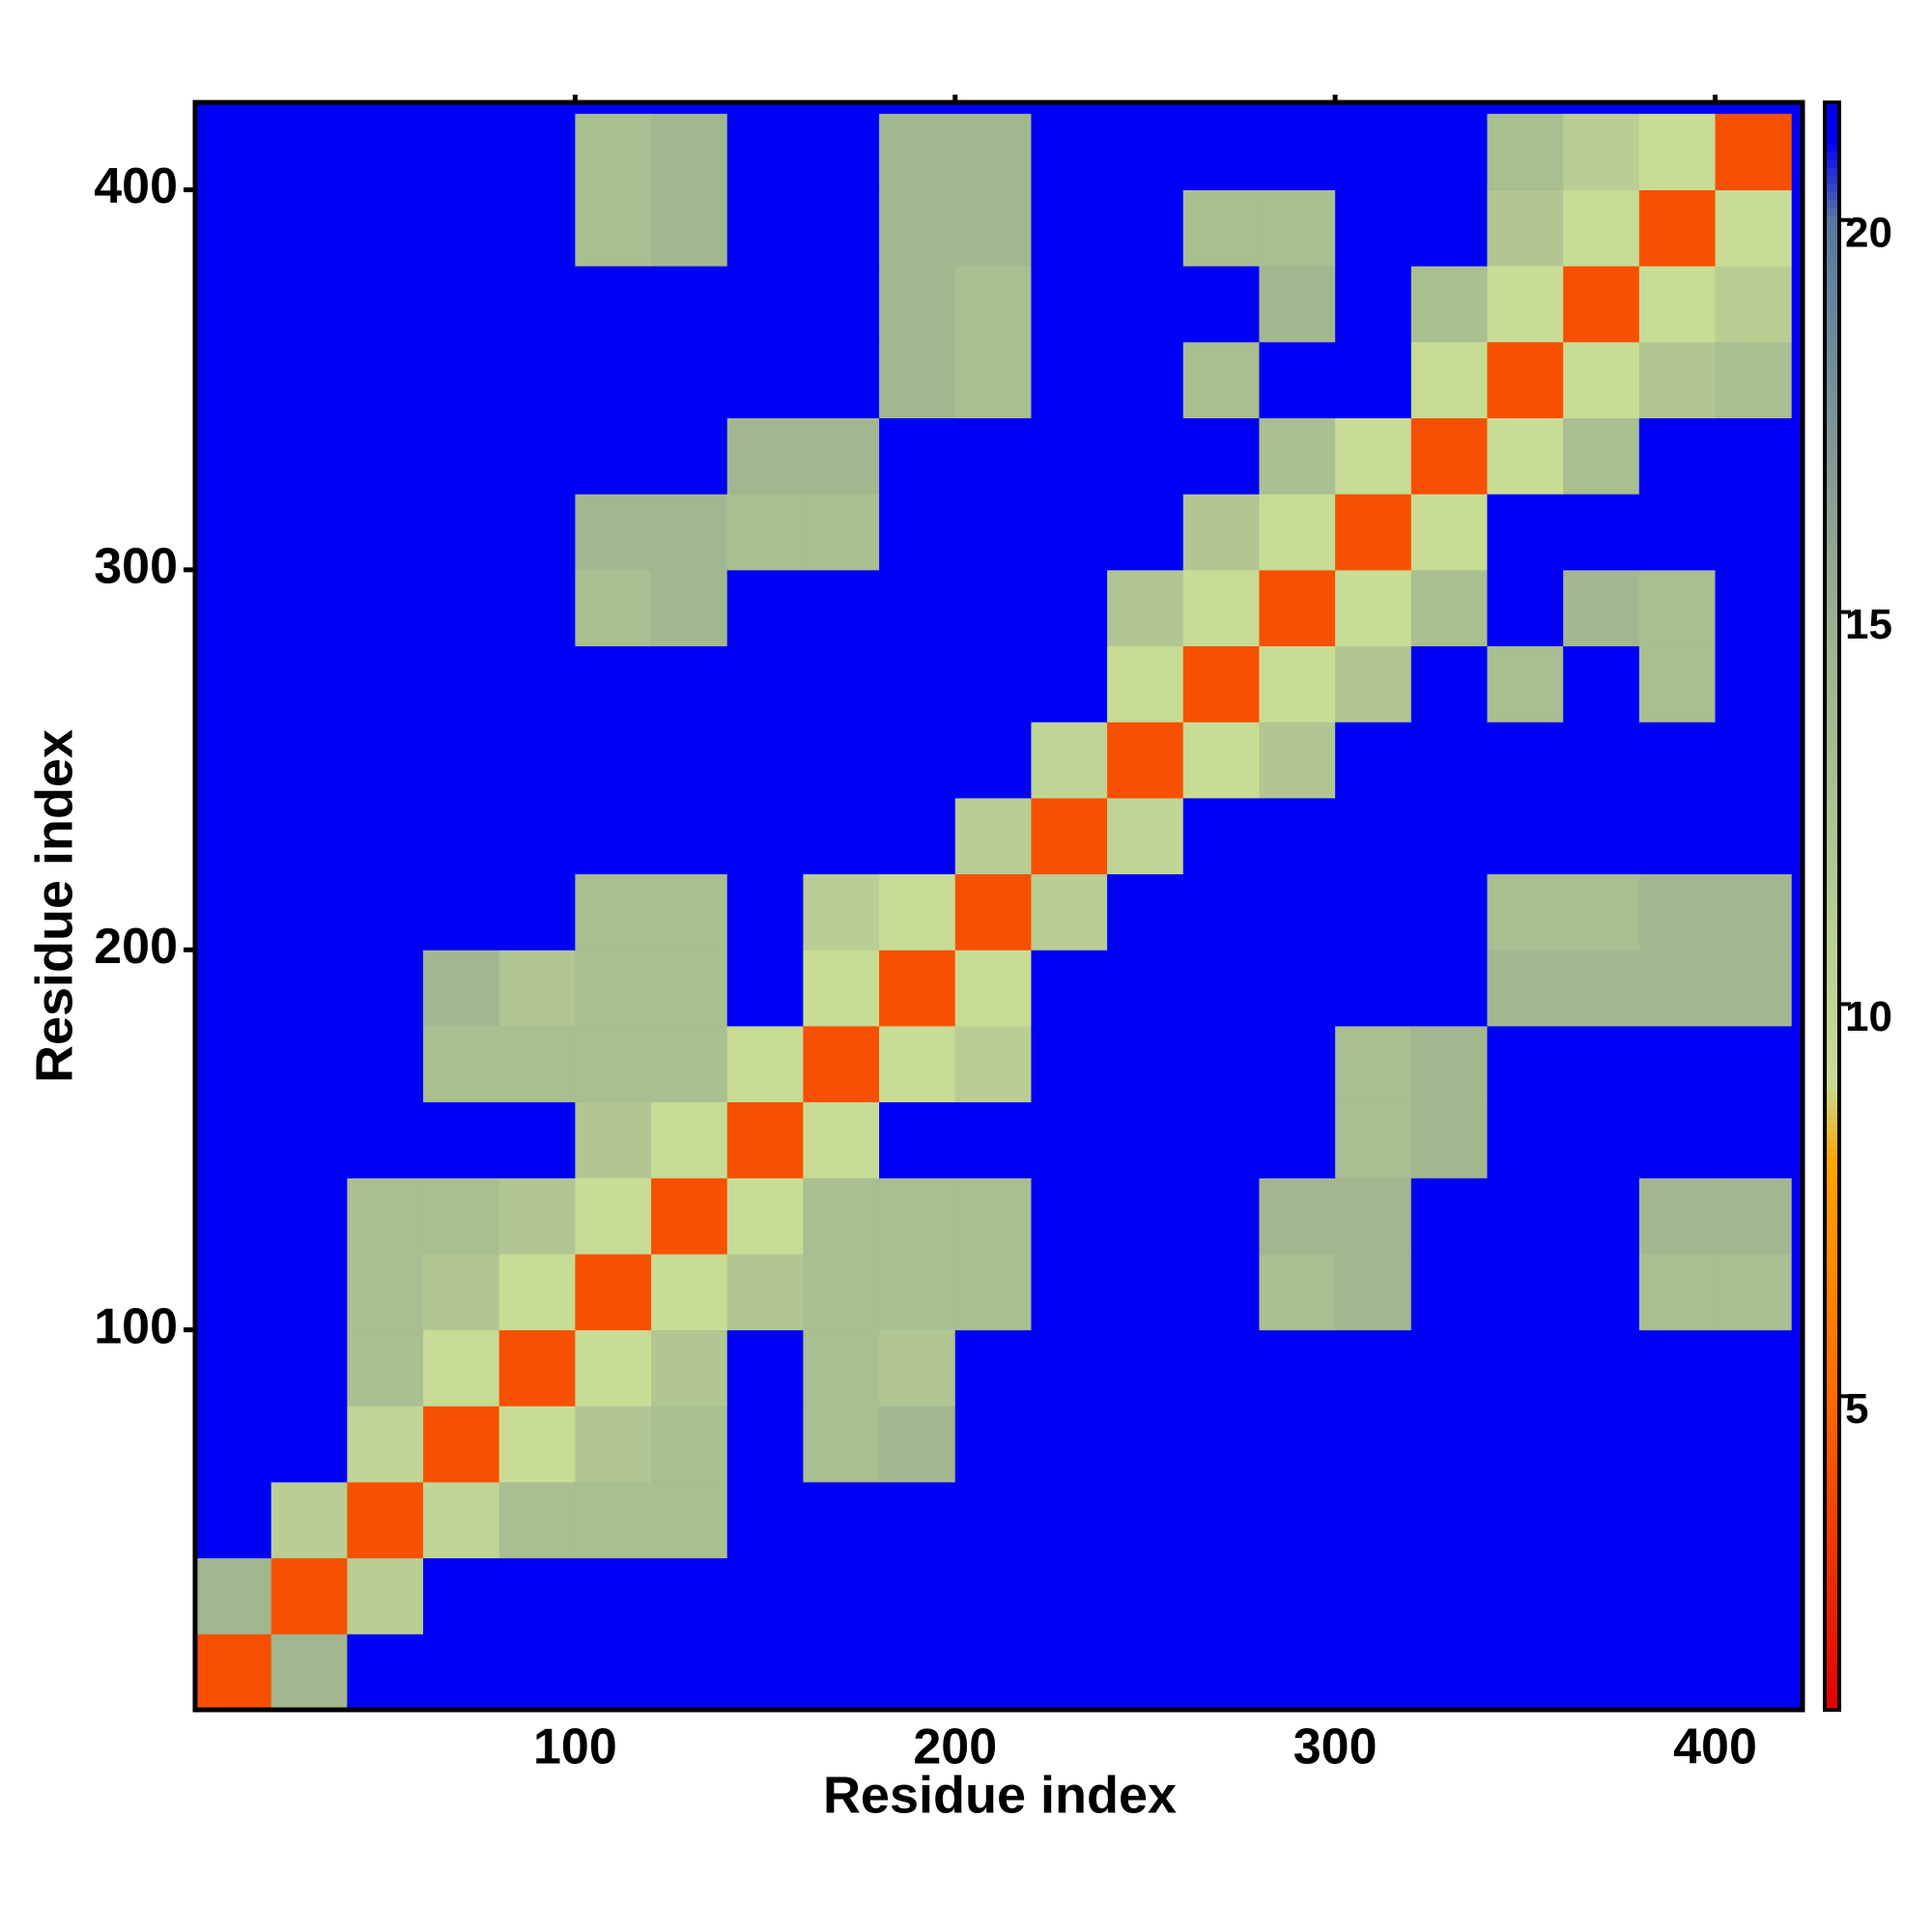 The width and height of the screenshot is (1932, 1932). Describe the element at coordinates (1868, 1016) in the screenshot. I see `colorbar-tick-label: 10` at that location.